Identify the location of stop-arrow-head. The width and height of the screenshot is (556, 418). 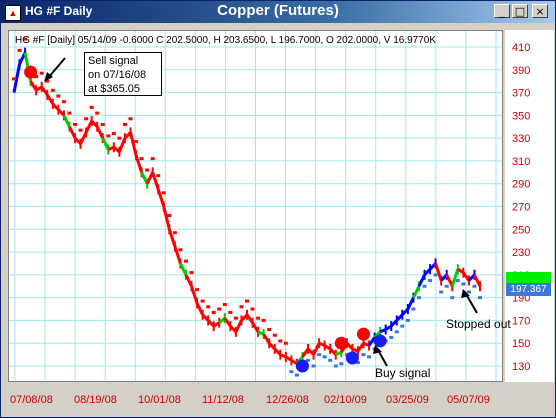
(465, 293).